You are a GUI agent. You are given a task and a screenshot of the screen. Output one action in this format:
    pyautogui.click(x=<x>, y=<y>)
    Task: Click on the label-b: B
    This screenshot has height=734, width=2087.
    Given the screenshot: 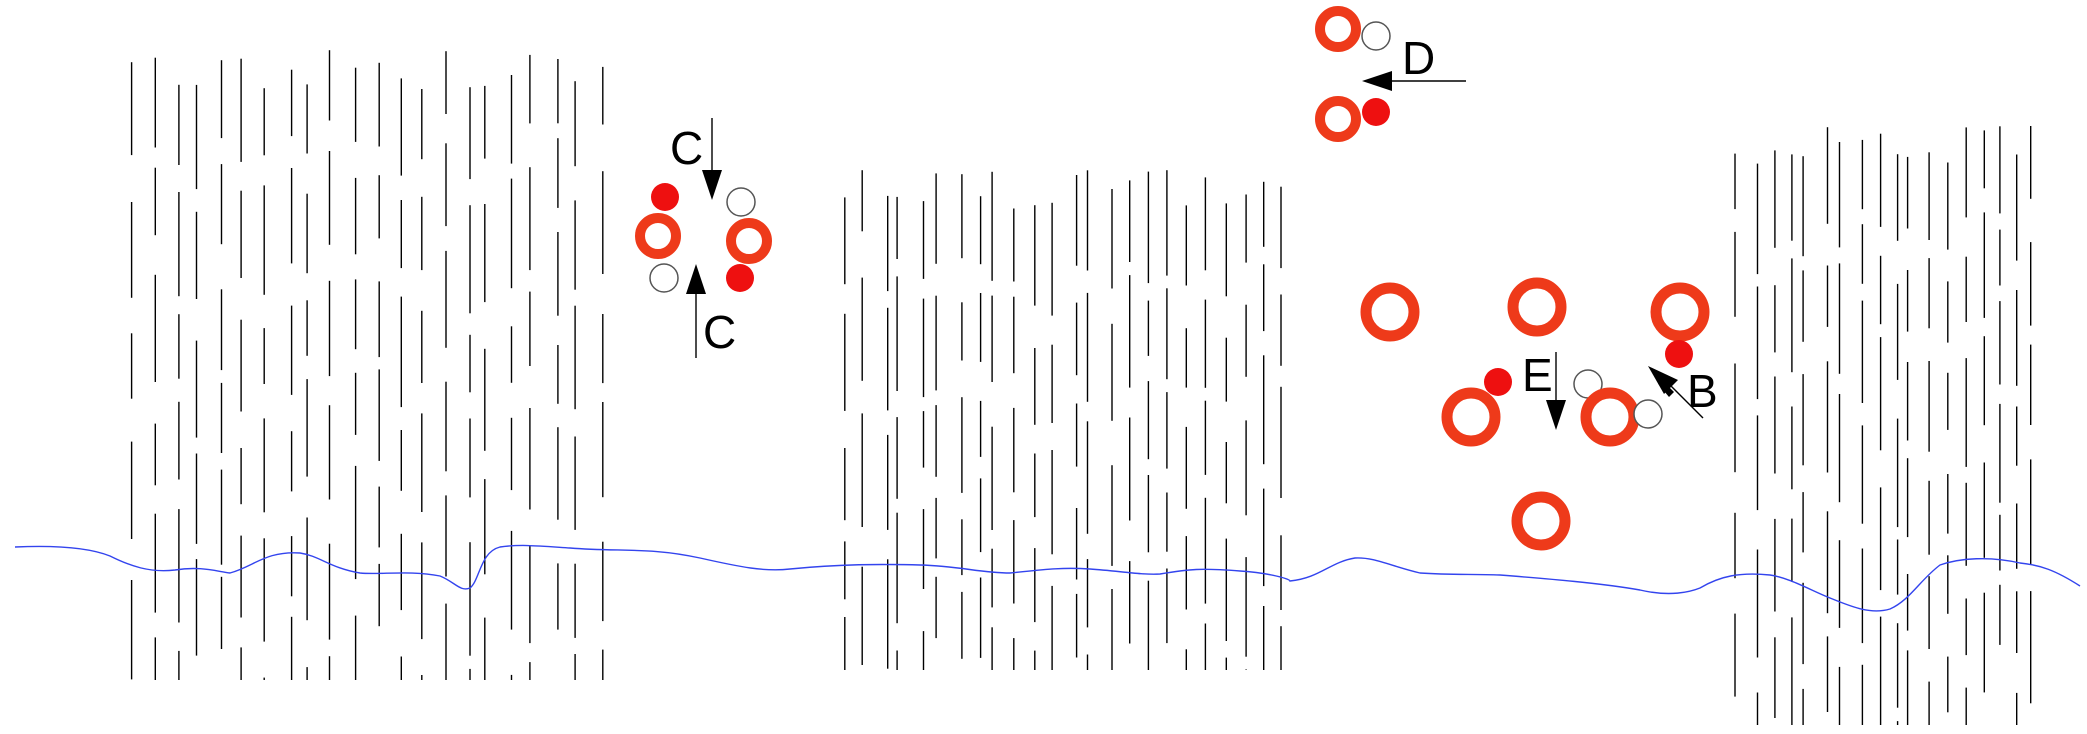 What is the action you would take?
    pyautogui.click(x=1702, y=391)
    